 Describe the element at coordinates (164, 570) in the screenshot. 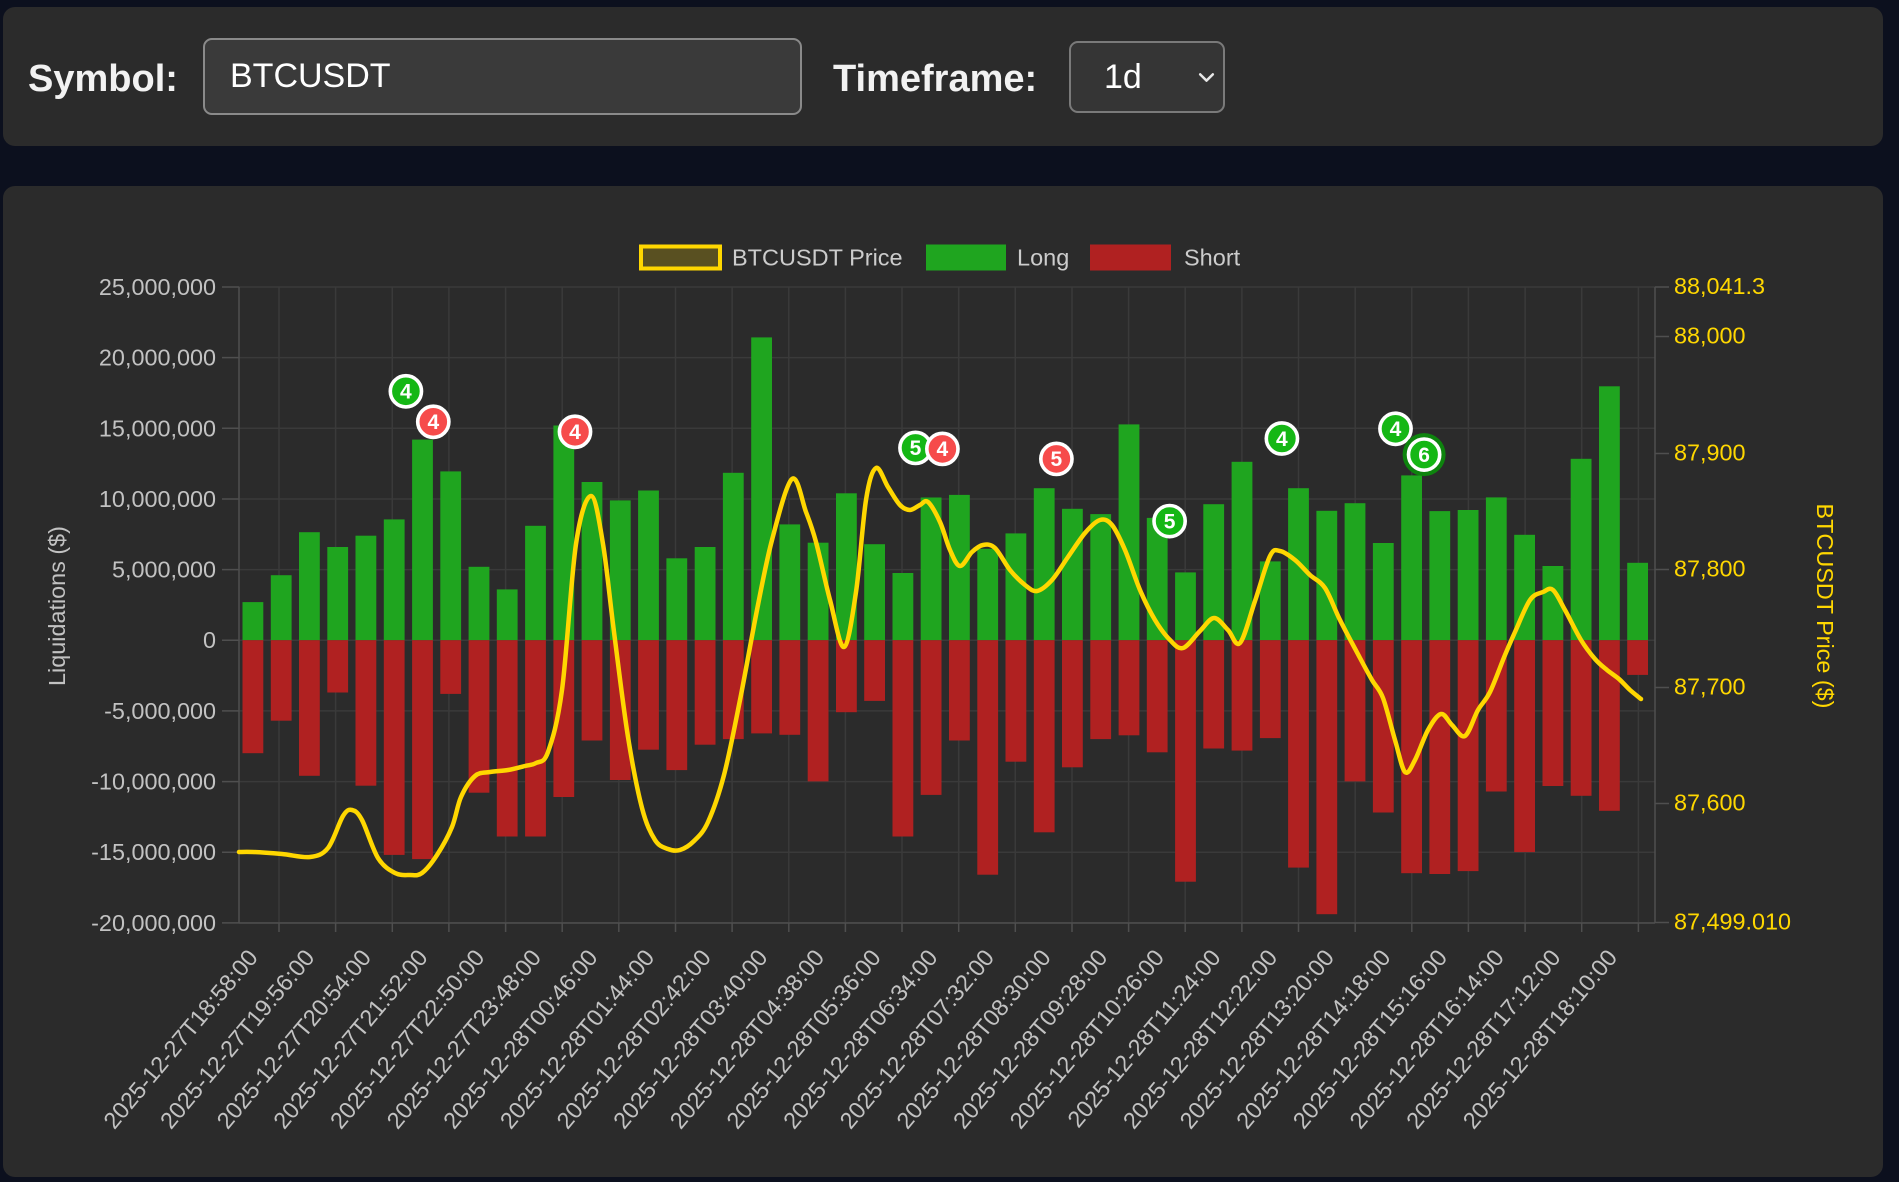

I see `svg-text: 5,000,000` at that location.